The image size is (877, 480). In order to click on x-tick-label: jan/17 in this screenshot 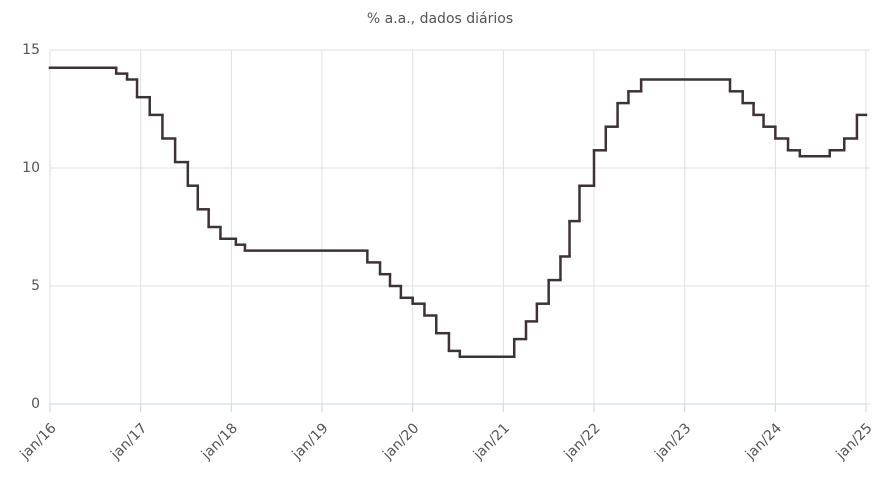, I will do `click(128, 441)`.